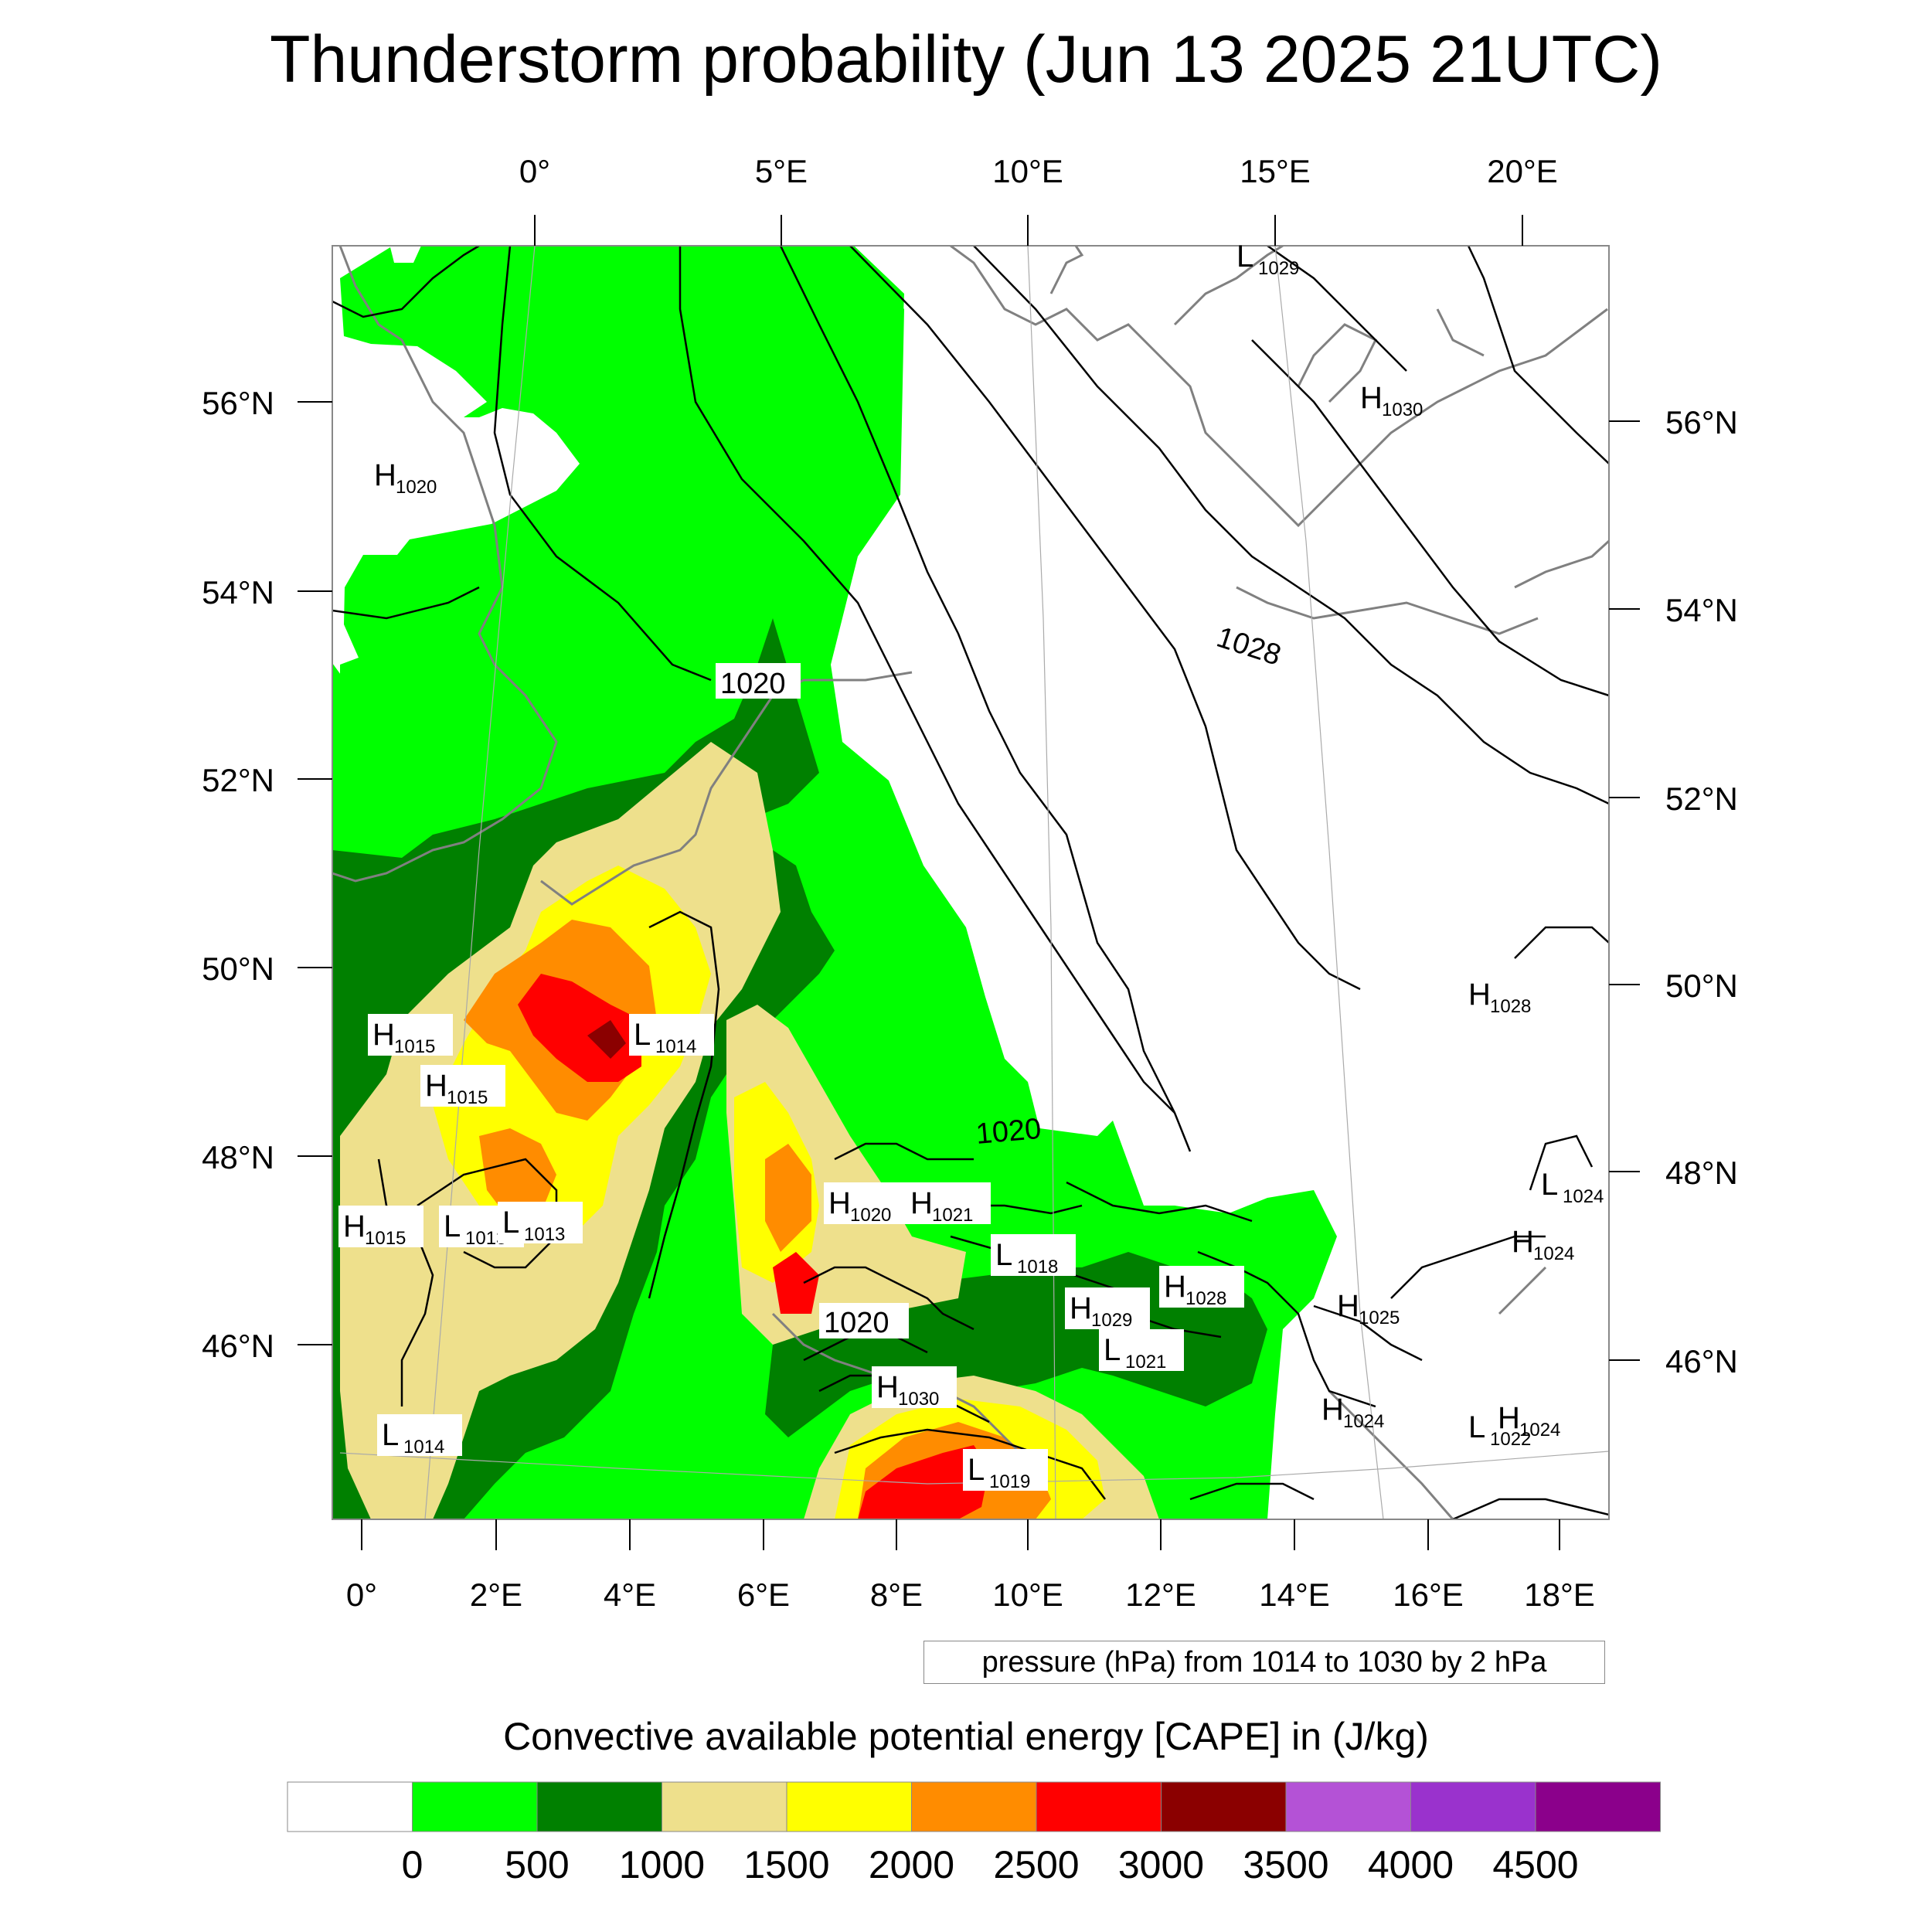 The height and width of the screenshot is (1932, 1932). What do you see at coordinates (923, 1482) in the screenshot?
I see `cape-2500-3000-po` at bounding box center [923, 1482].